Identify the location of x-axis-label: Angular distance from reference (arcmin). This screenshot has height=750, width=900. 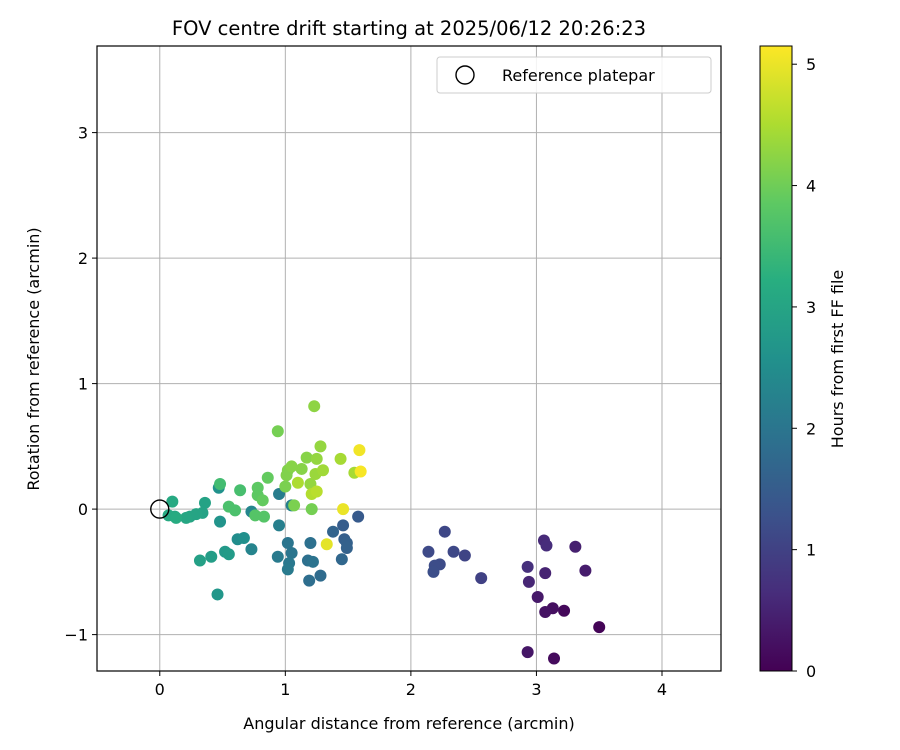
(408, 723).